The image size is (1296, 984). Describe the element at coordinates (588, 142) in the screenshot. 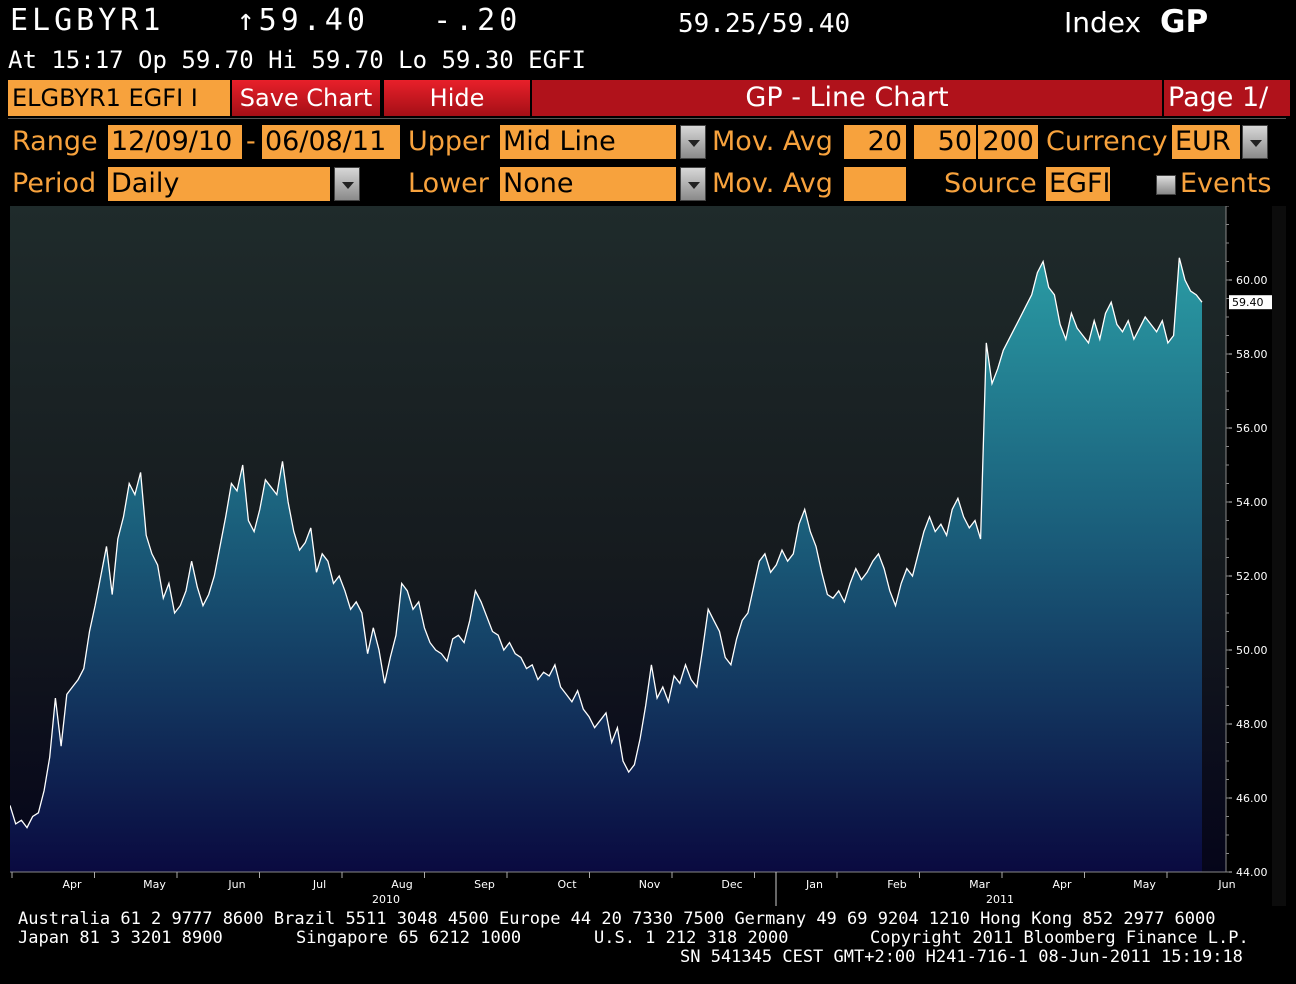

I see `upper-select: Mid Line` at that location.